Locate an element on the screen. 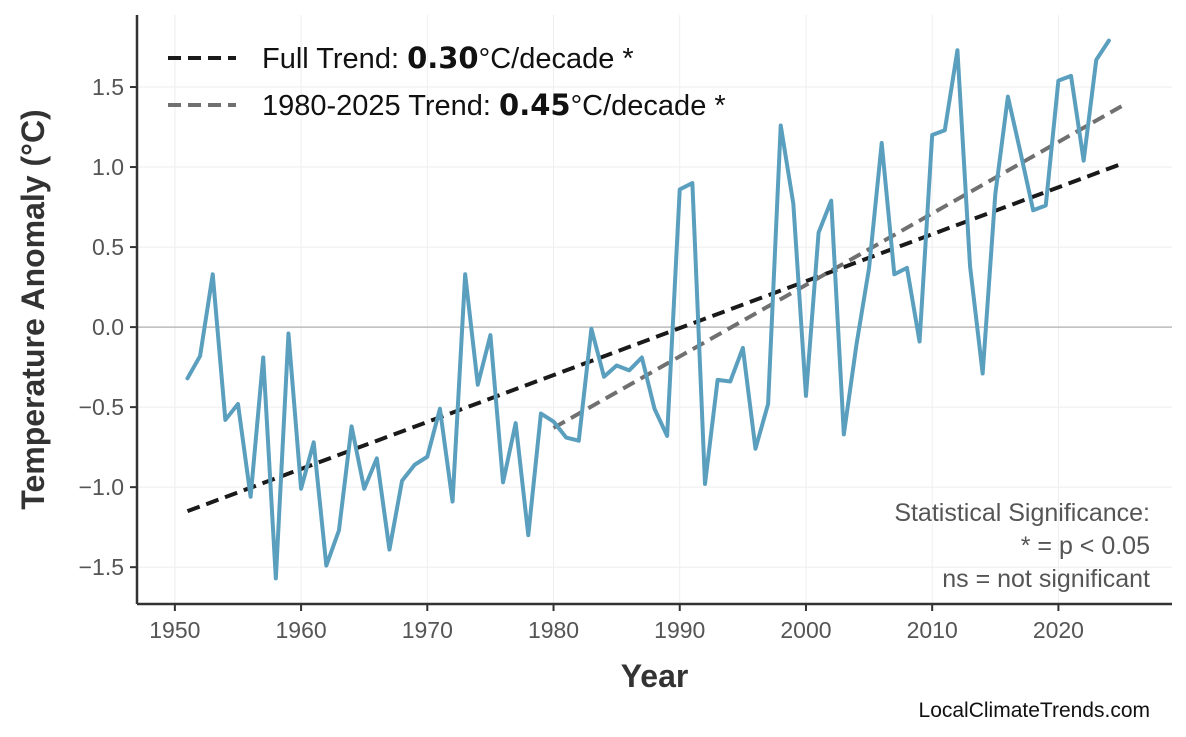 The image size is (1186, 737). legend-label-prefix: 1980-2025 Trend: is located at coordinates (380, 106).